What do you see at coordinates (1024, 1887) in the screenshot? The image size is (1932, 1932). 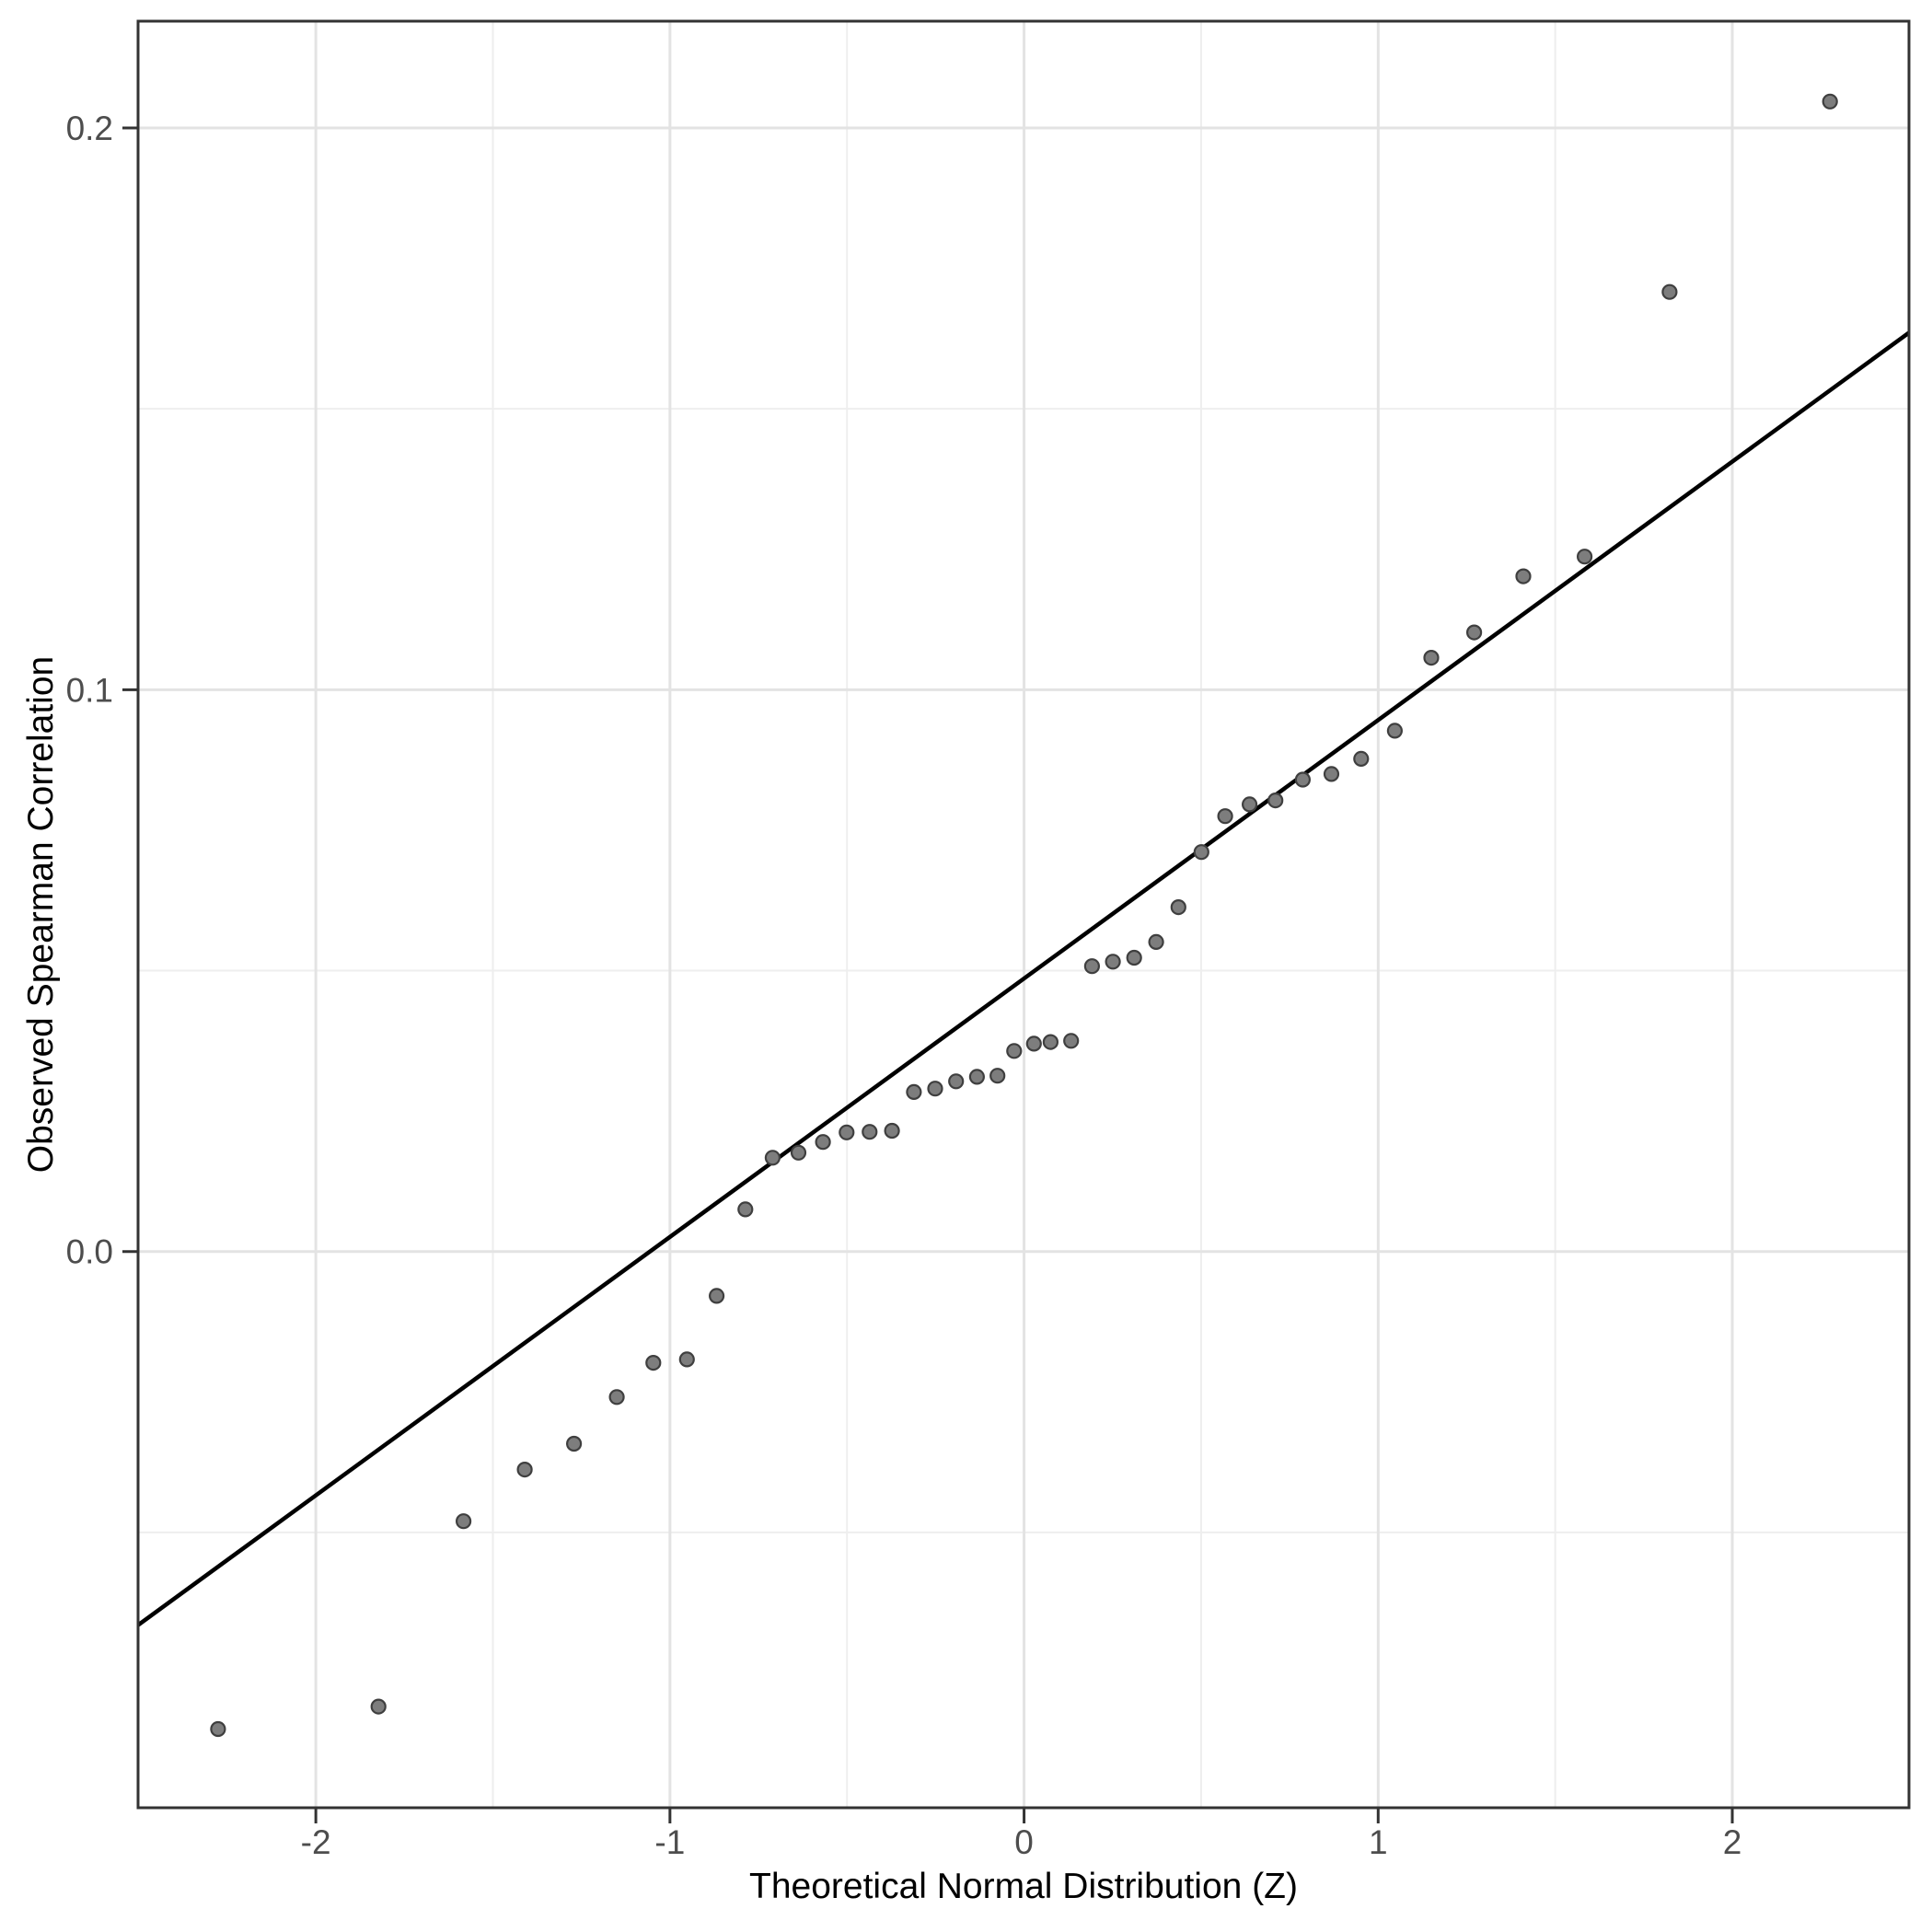 I see `x-axis-title: Theoretical Normal Distribution (Z)` at bounding box center [1024, 1887].